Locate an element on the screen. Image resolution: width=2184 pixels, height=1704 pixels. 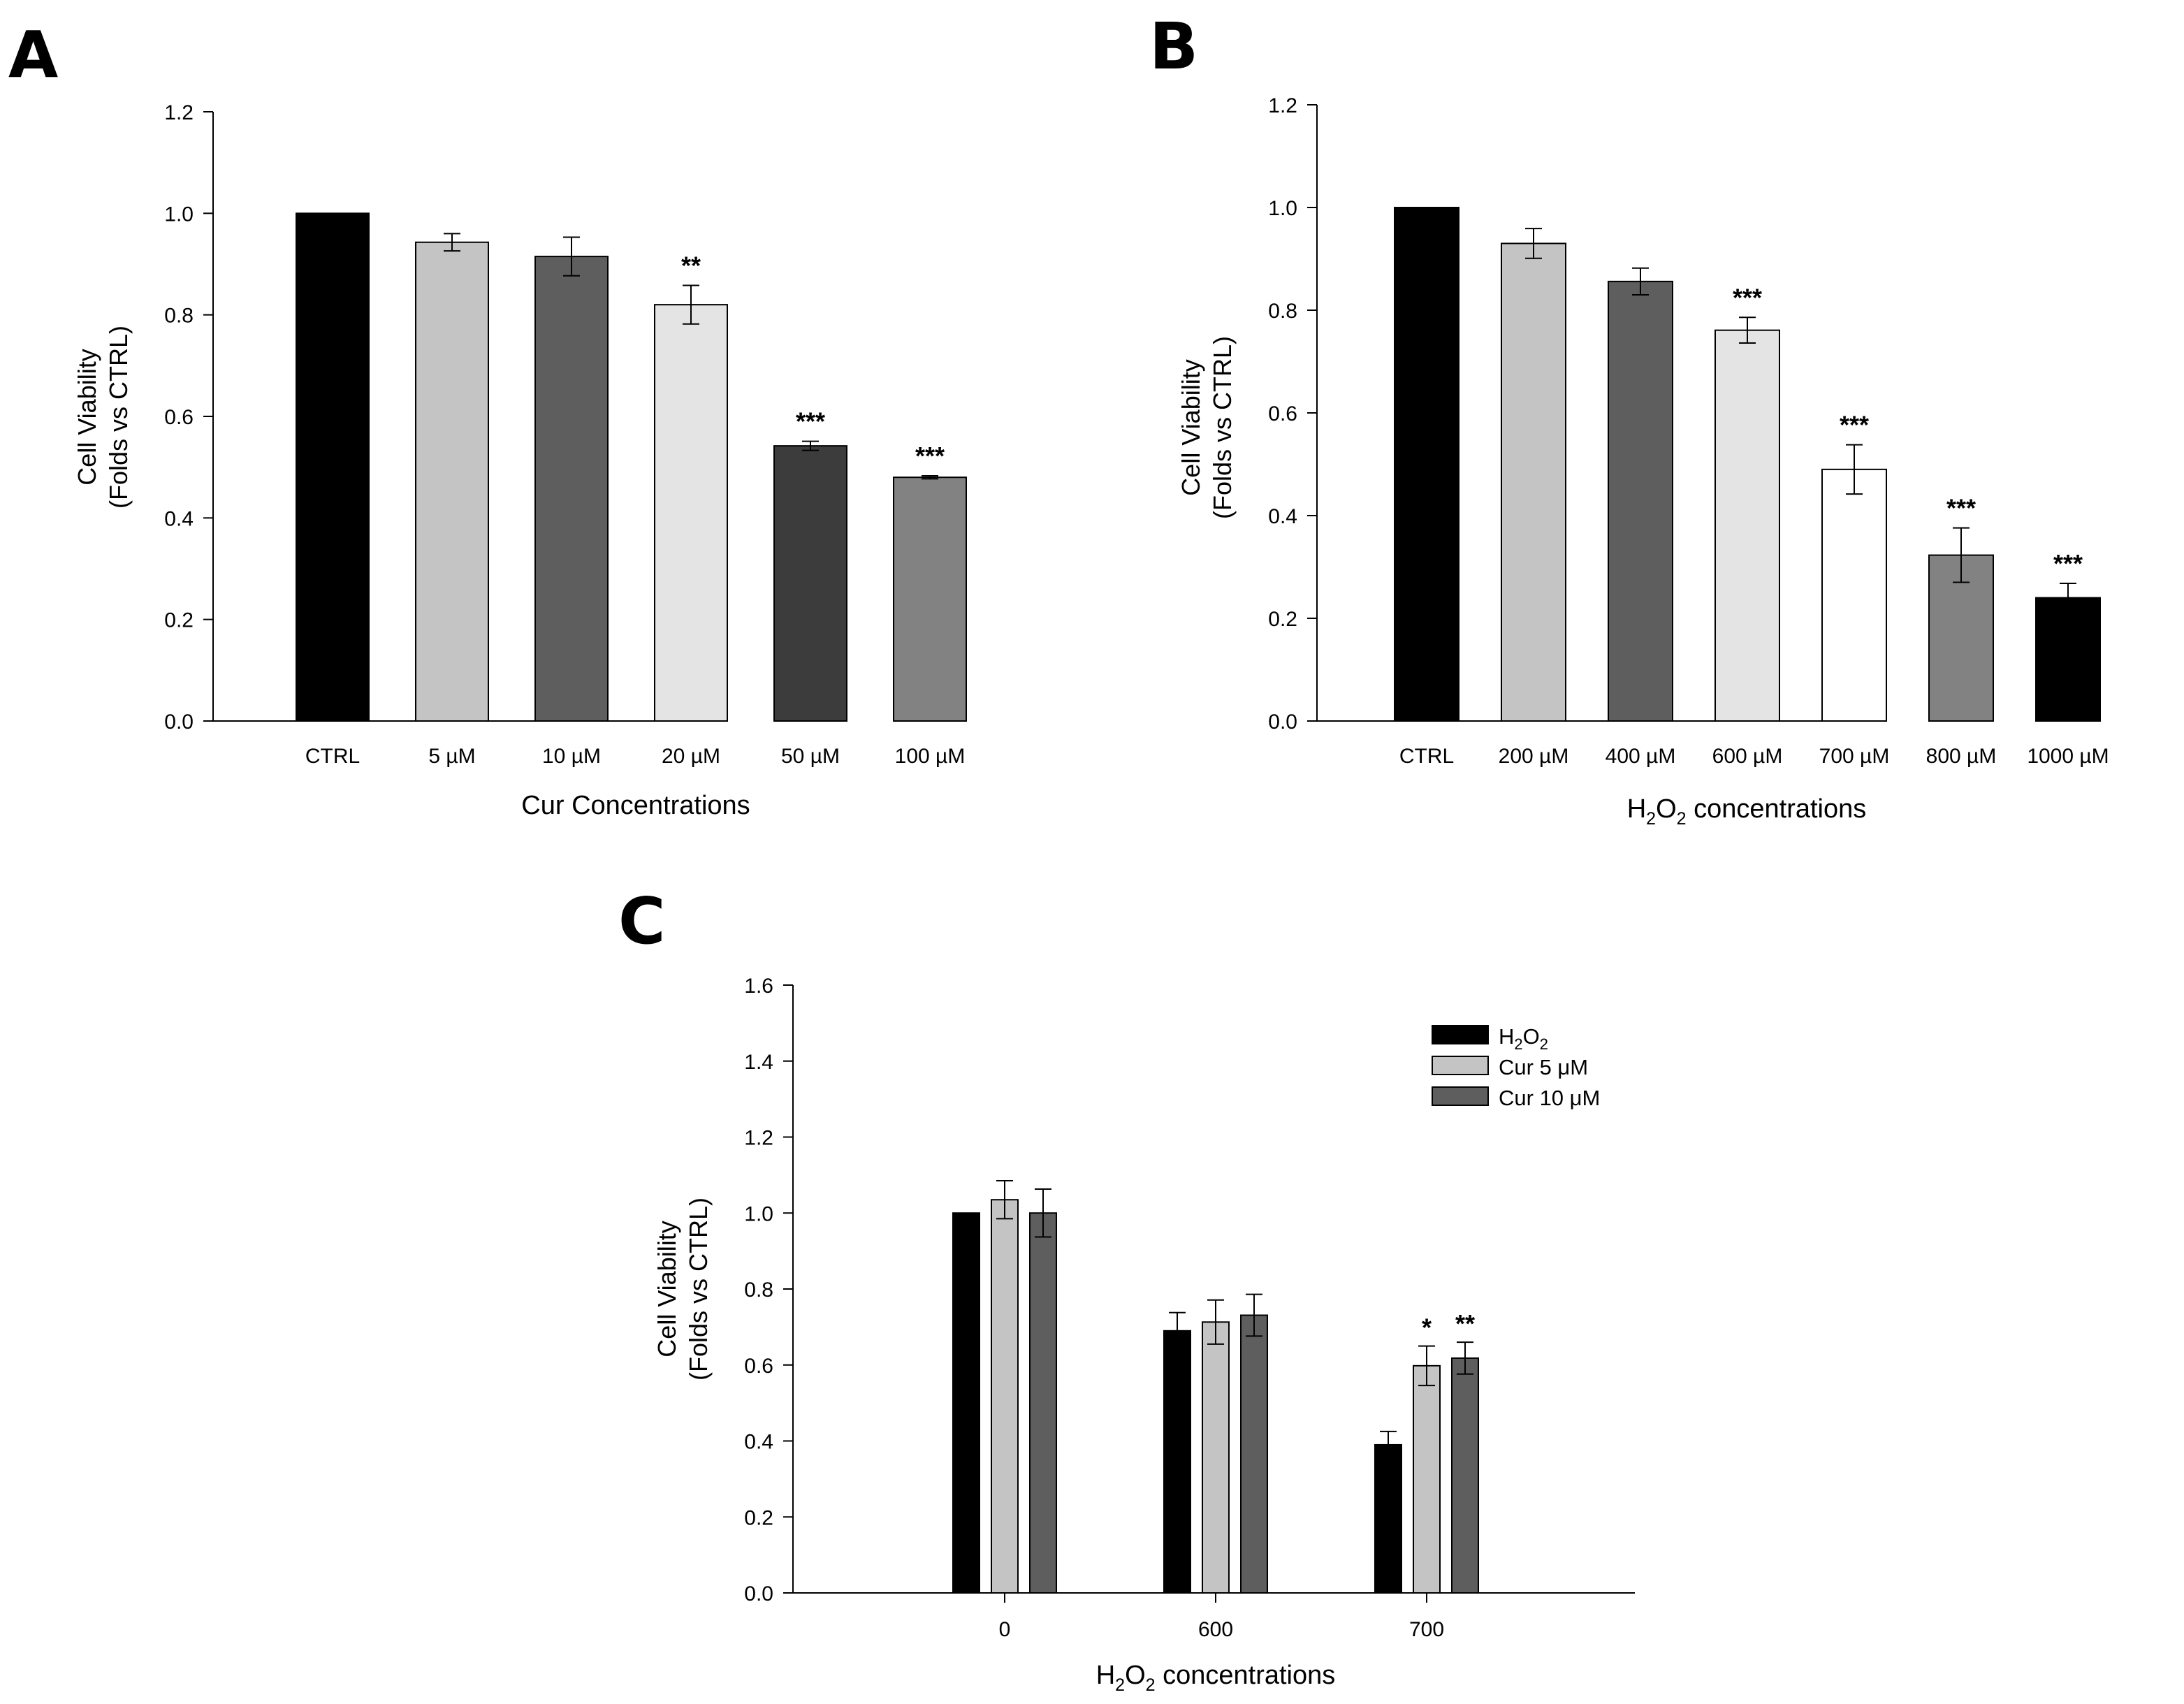
panel-a-ytick-label: 0.6 is located at coordinates (179, 417).